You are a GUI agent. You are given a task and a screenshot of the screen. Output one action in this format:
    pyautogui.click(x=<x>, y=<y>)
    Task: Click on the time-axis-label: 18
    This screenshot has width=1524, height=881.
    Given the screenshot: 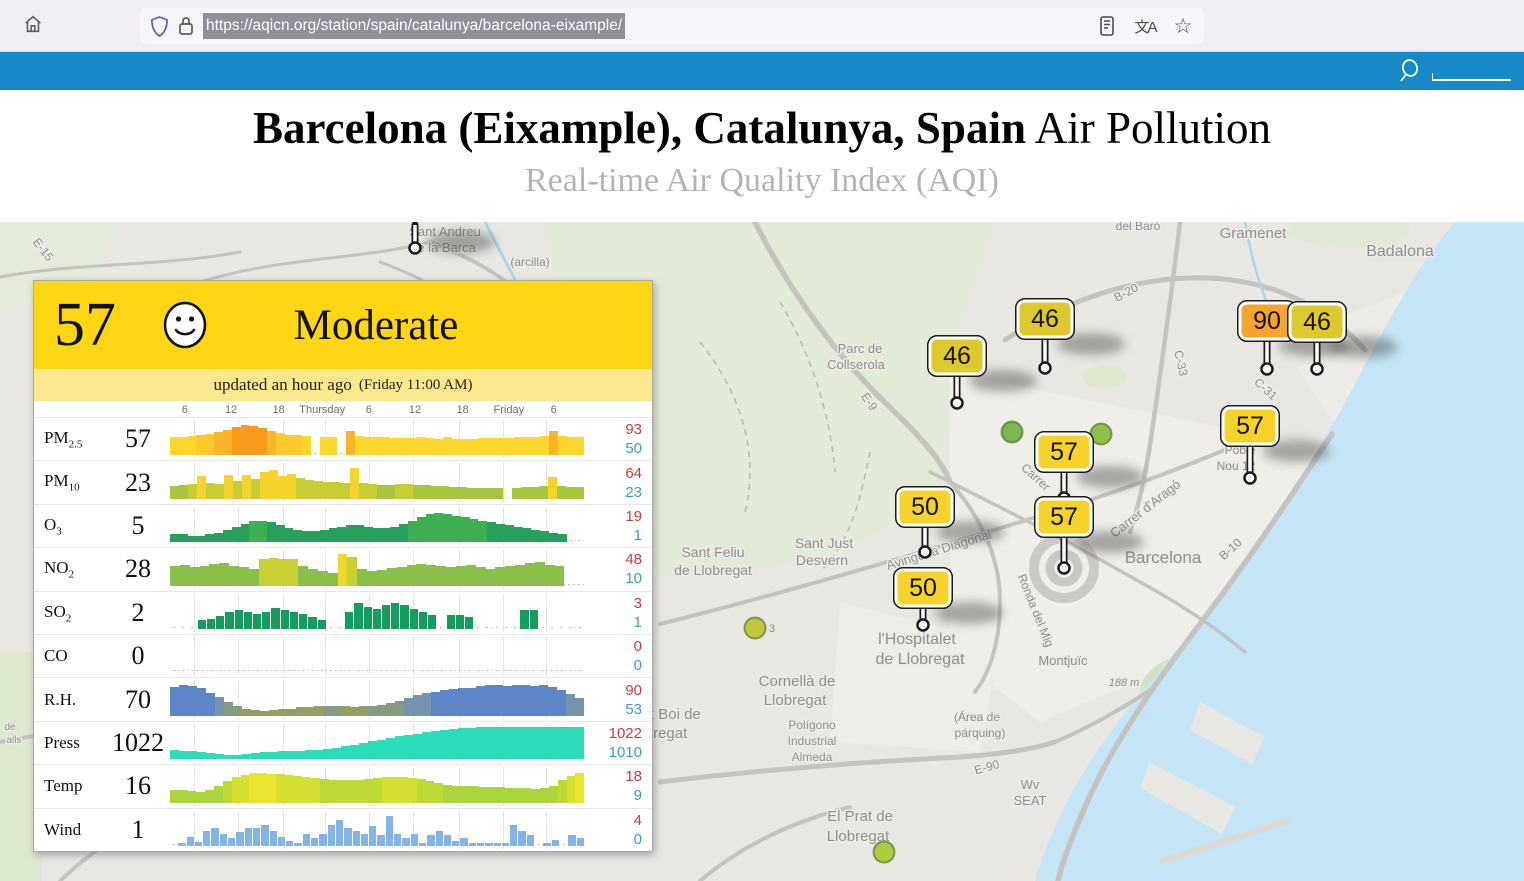 What is the action you would take?
    pyautogui.click(x=278, y=410)
    